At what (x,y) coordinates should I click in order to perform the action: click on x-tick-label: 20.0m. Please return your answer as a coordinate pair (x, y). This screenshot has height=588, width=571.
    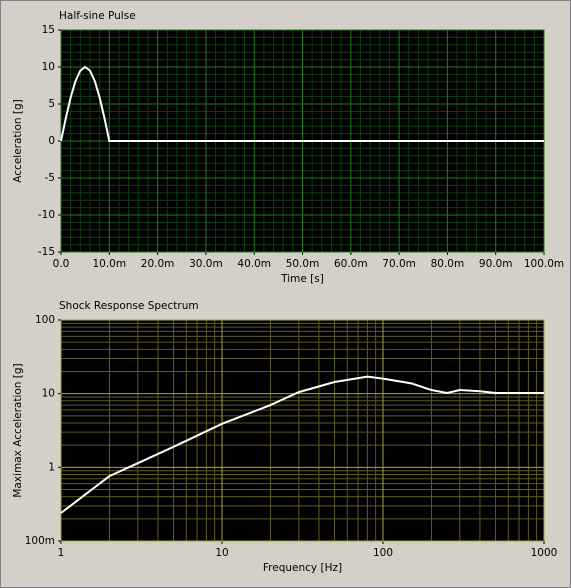
    Looking at the image, I should click on (158, 264).